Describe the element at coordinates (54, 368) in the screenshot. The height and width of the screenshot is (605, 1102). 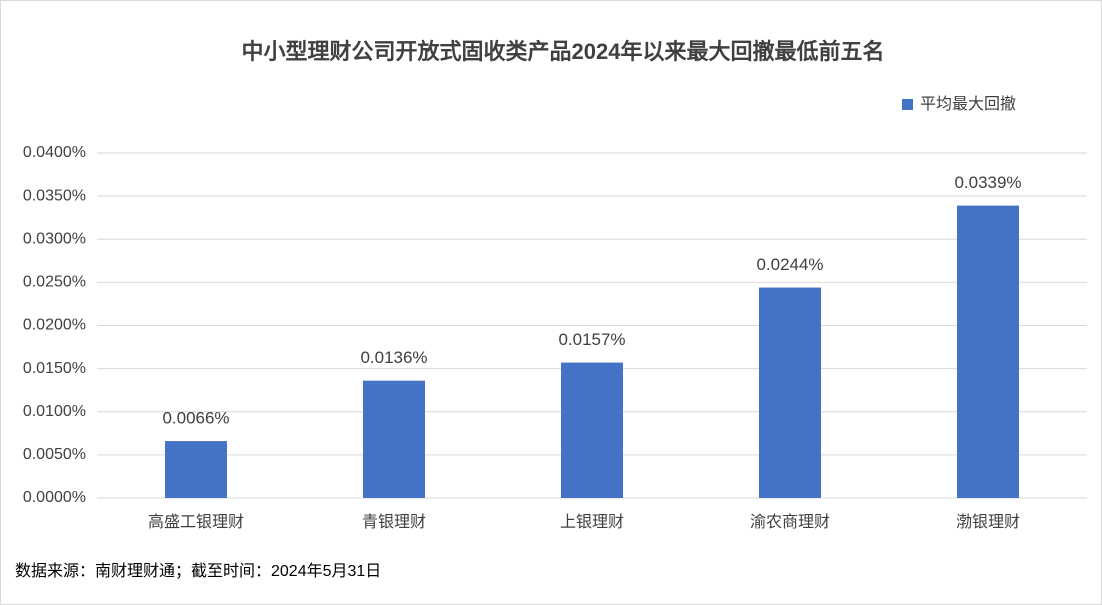
I see `y-tick-label: 0.0150%` at that location.